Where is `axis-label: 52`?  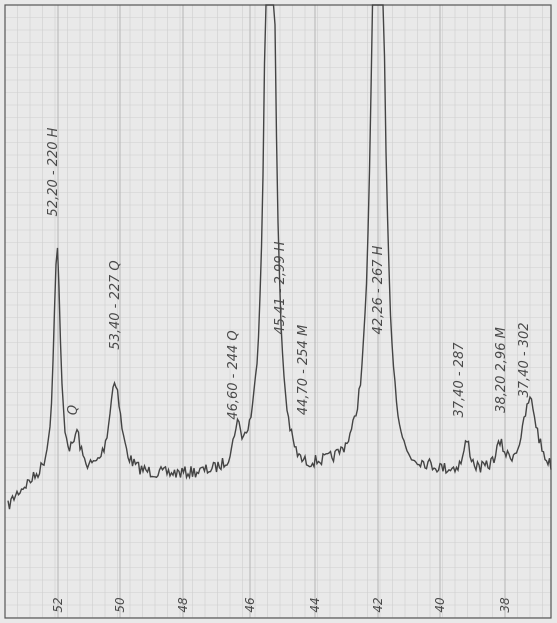
axis-label: 52 is located at coordinates (58, 604).